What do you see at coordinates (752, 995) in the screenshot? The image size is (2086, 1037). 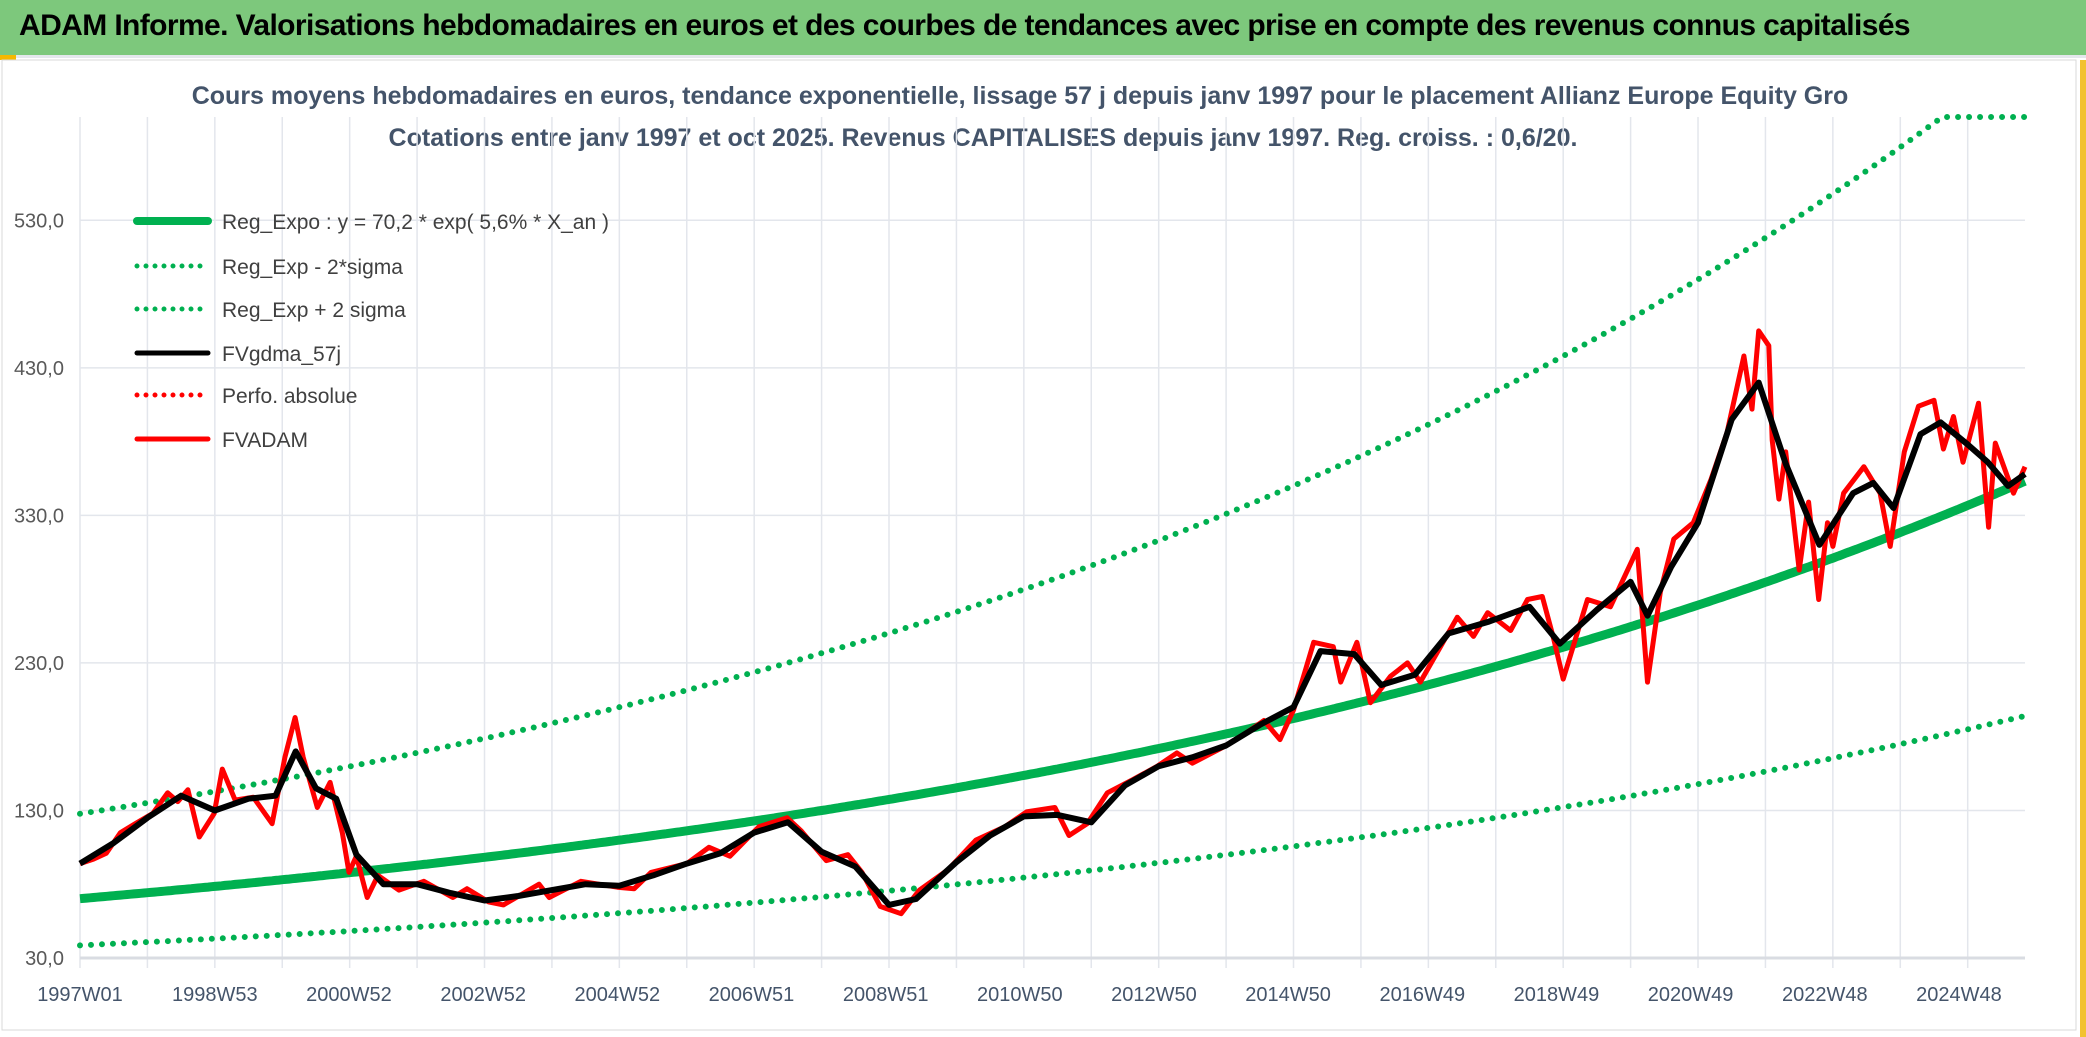 I see `x-tick-label: 2006W51` at bounding box center [752, 995].